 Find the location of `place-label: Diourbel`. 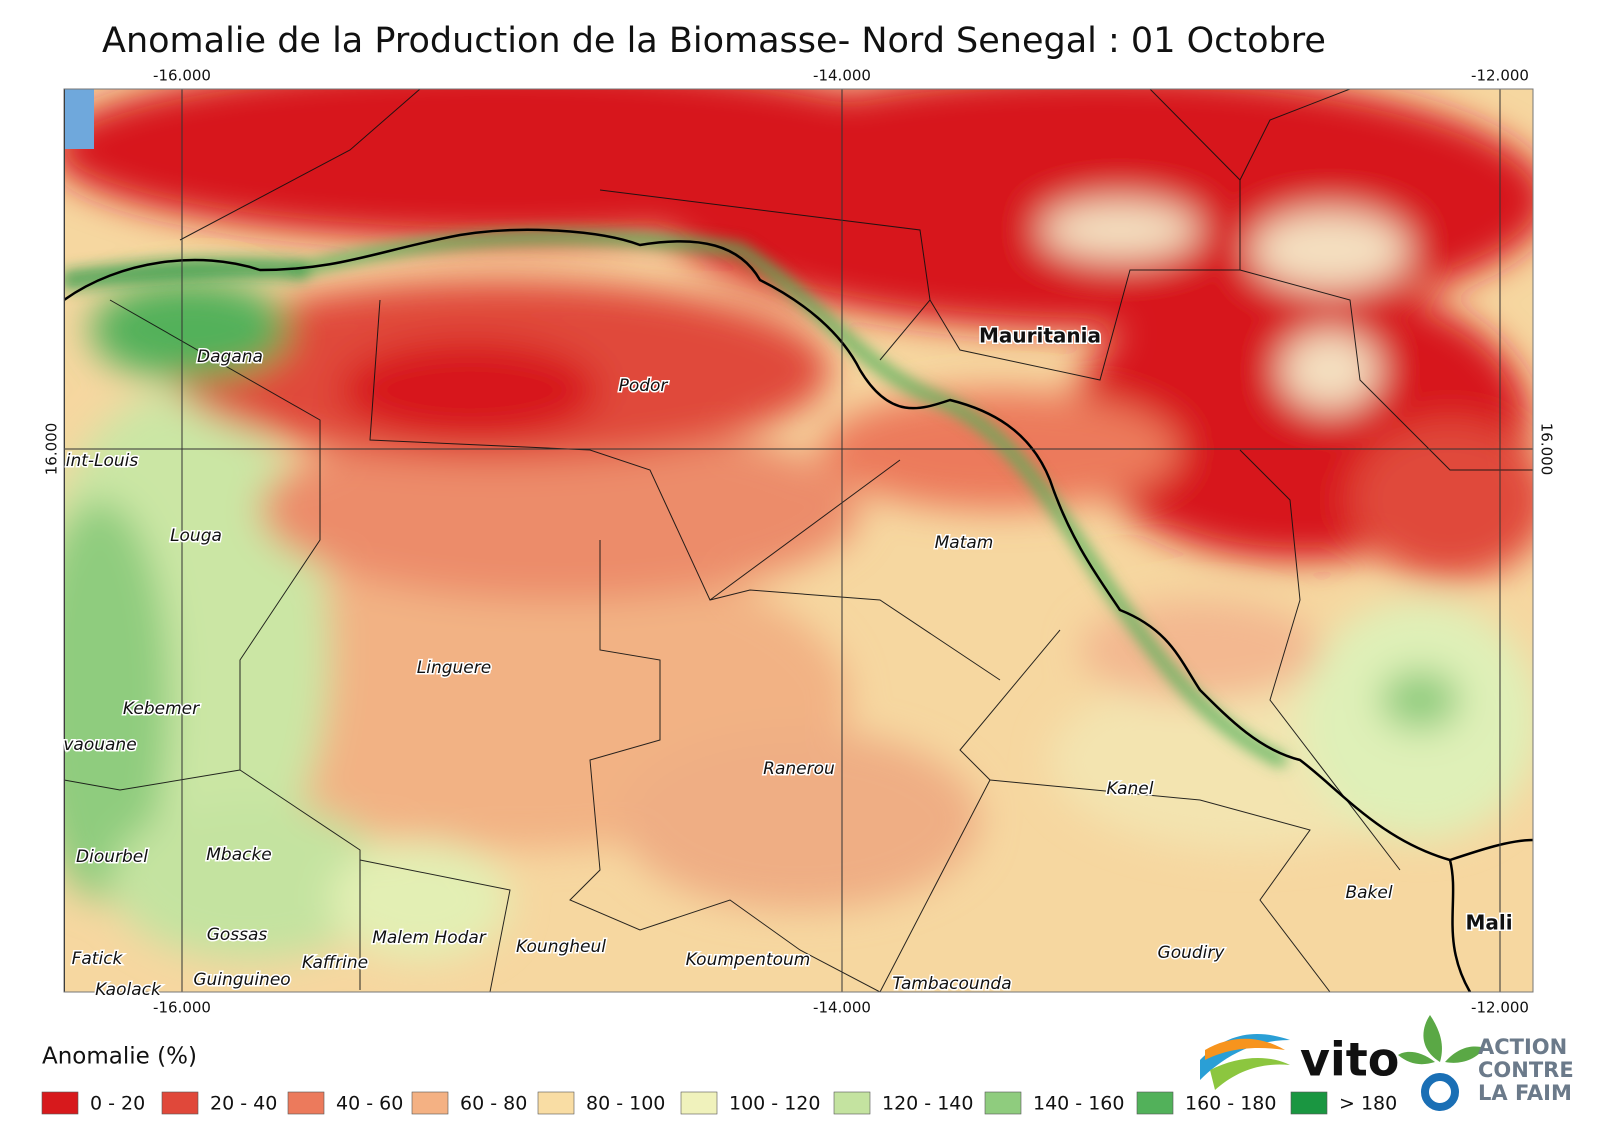

place-label: Diourbel is located at coordinates (112, 857).